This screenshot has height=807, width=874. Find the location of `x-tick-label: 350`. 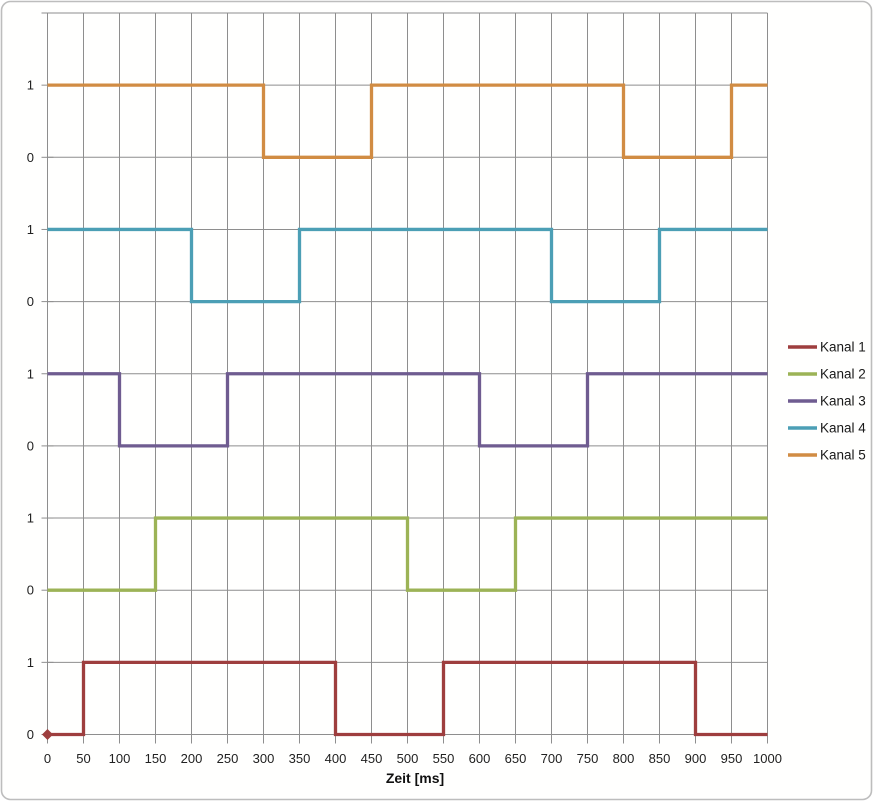

x-tick-label: 350 is located at coordinates (300, 758).